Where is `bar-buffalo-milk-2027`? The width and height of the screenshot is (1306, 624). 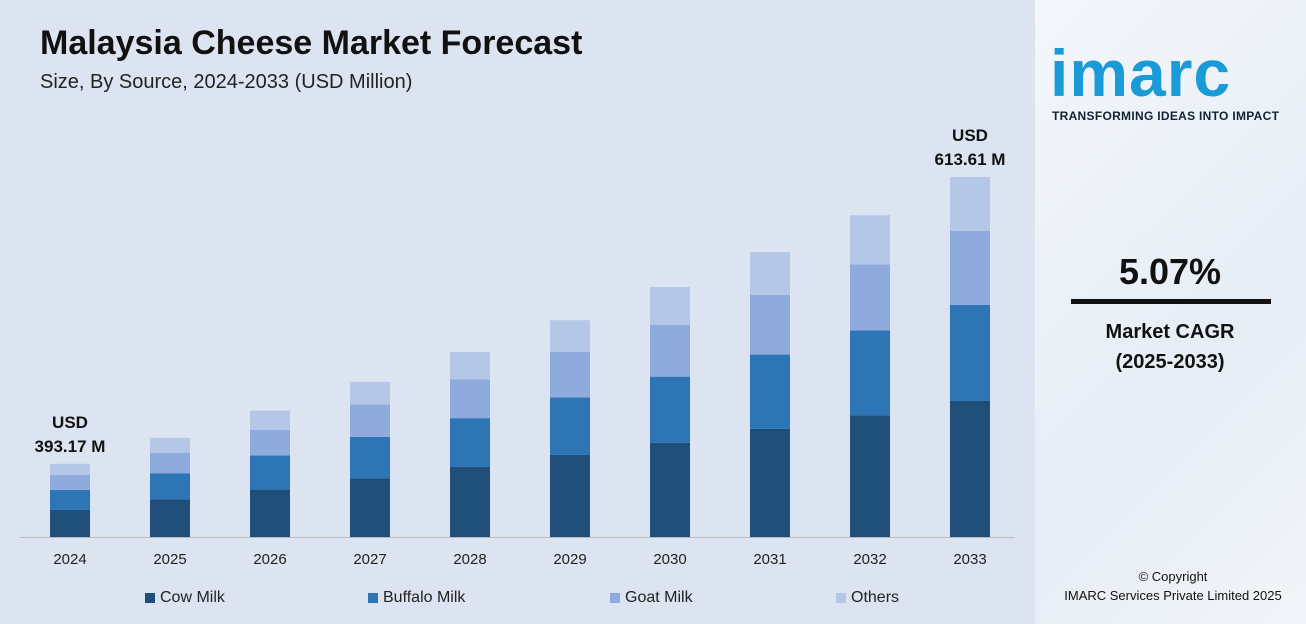 bar-buffalo-milk-2027 is located at coordinates (370, 457).